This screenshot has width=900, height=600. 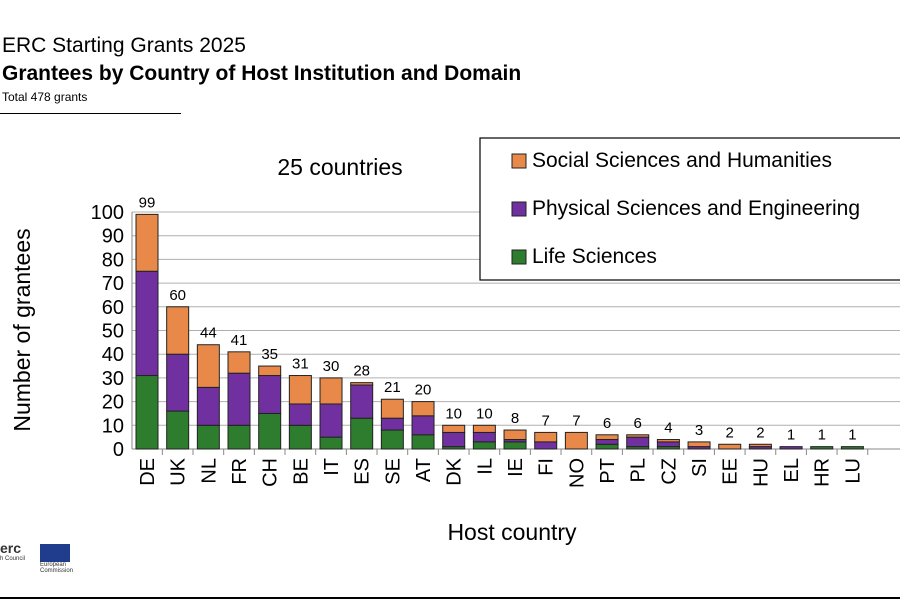 I want to click on ec-logo: European Commission, so click(x=65, y=559).